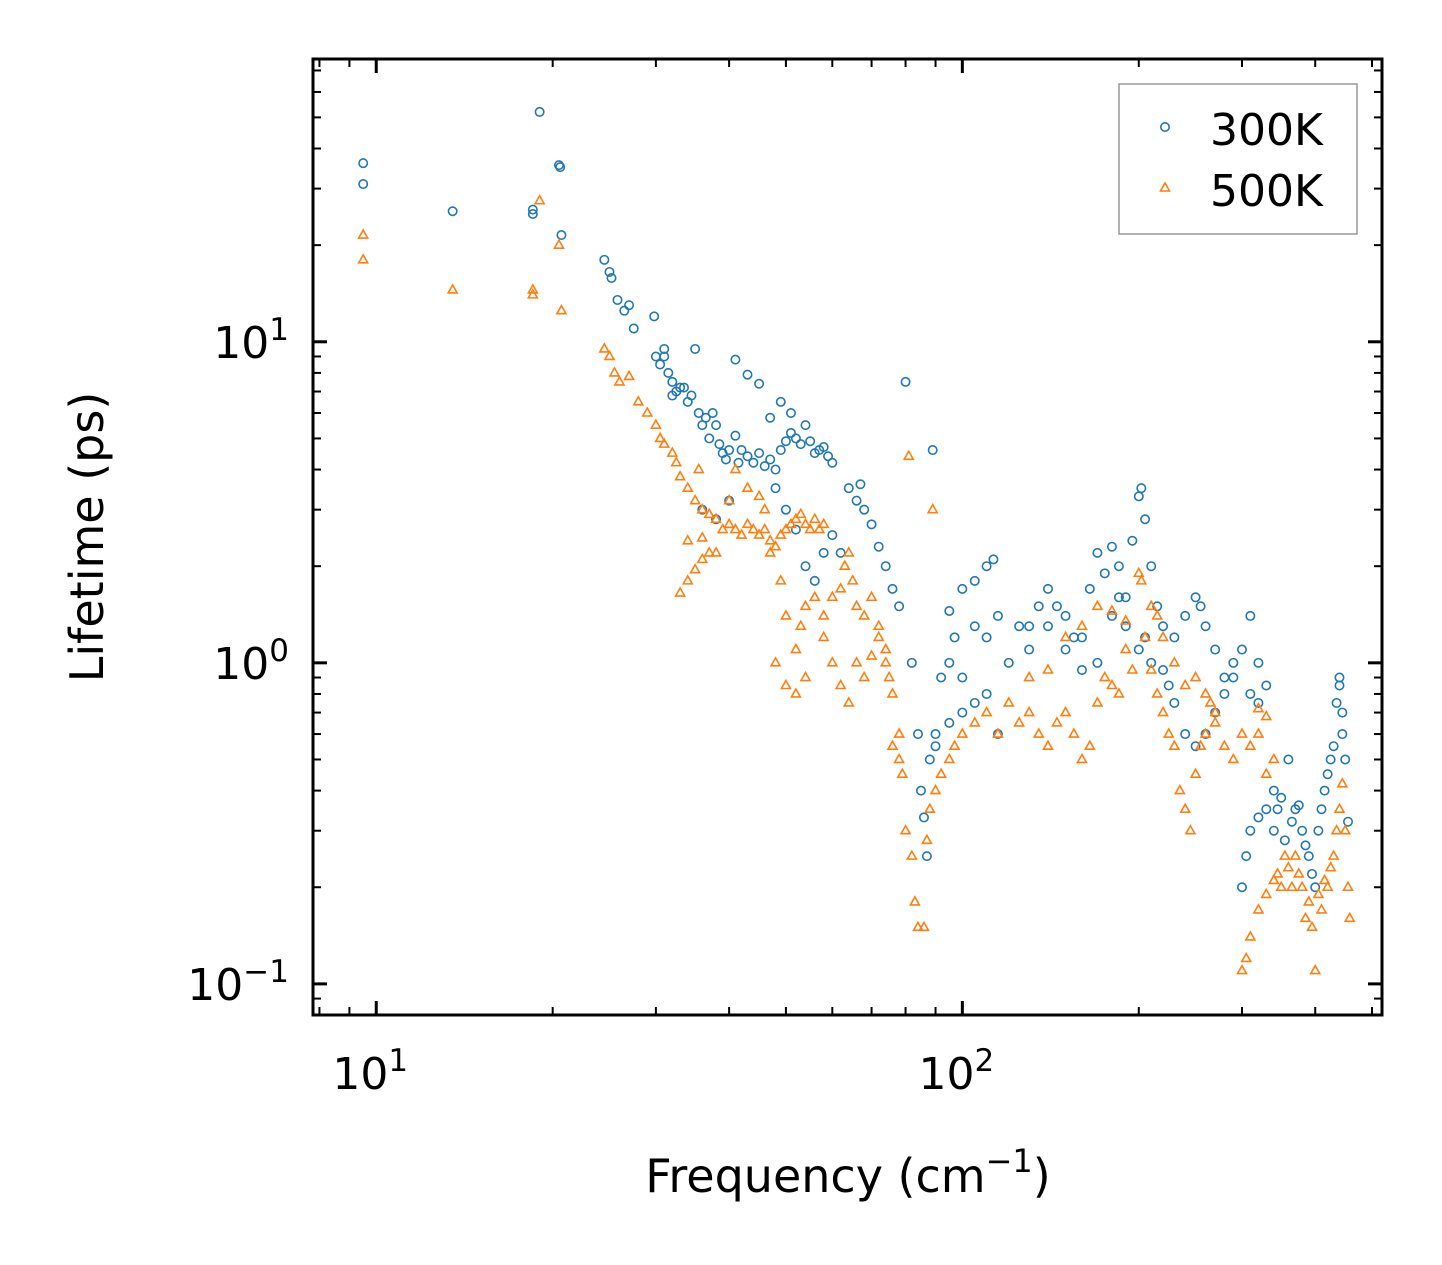 Image resolution: width=1442 pixels, height=1265 pixels. Describe the element at coordinates (1238, 159) in the screenshot. I see `legend-box` at that location.